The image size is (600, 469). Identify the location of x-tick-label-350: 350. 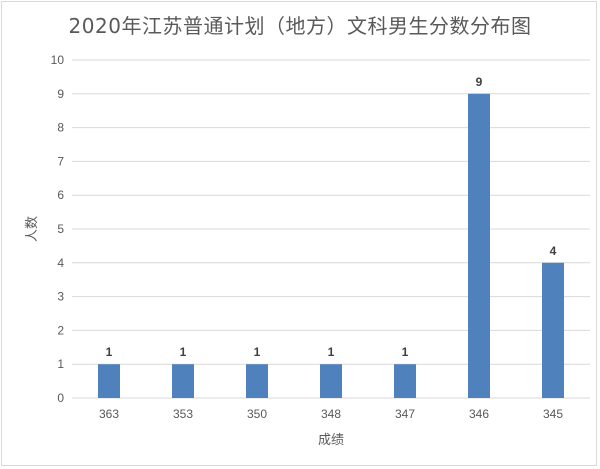
(257, 414).